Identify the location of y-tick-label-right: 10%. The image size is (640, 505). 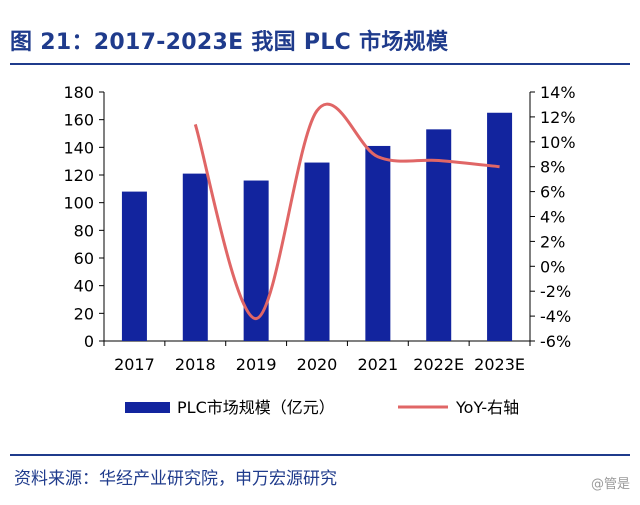
(558, 142).